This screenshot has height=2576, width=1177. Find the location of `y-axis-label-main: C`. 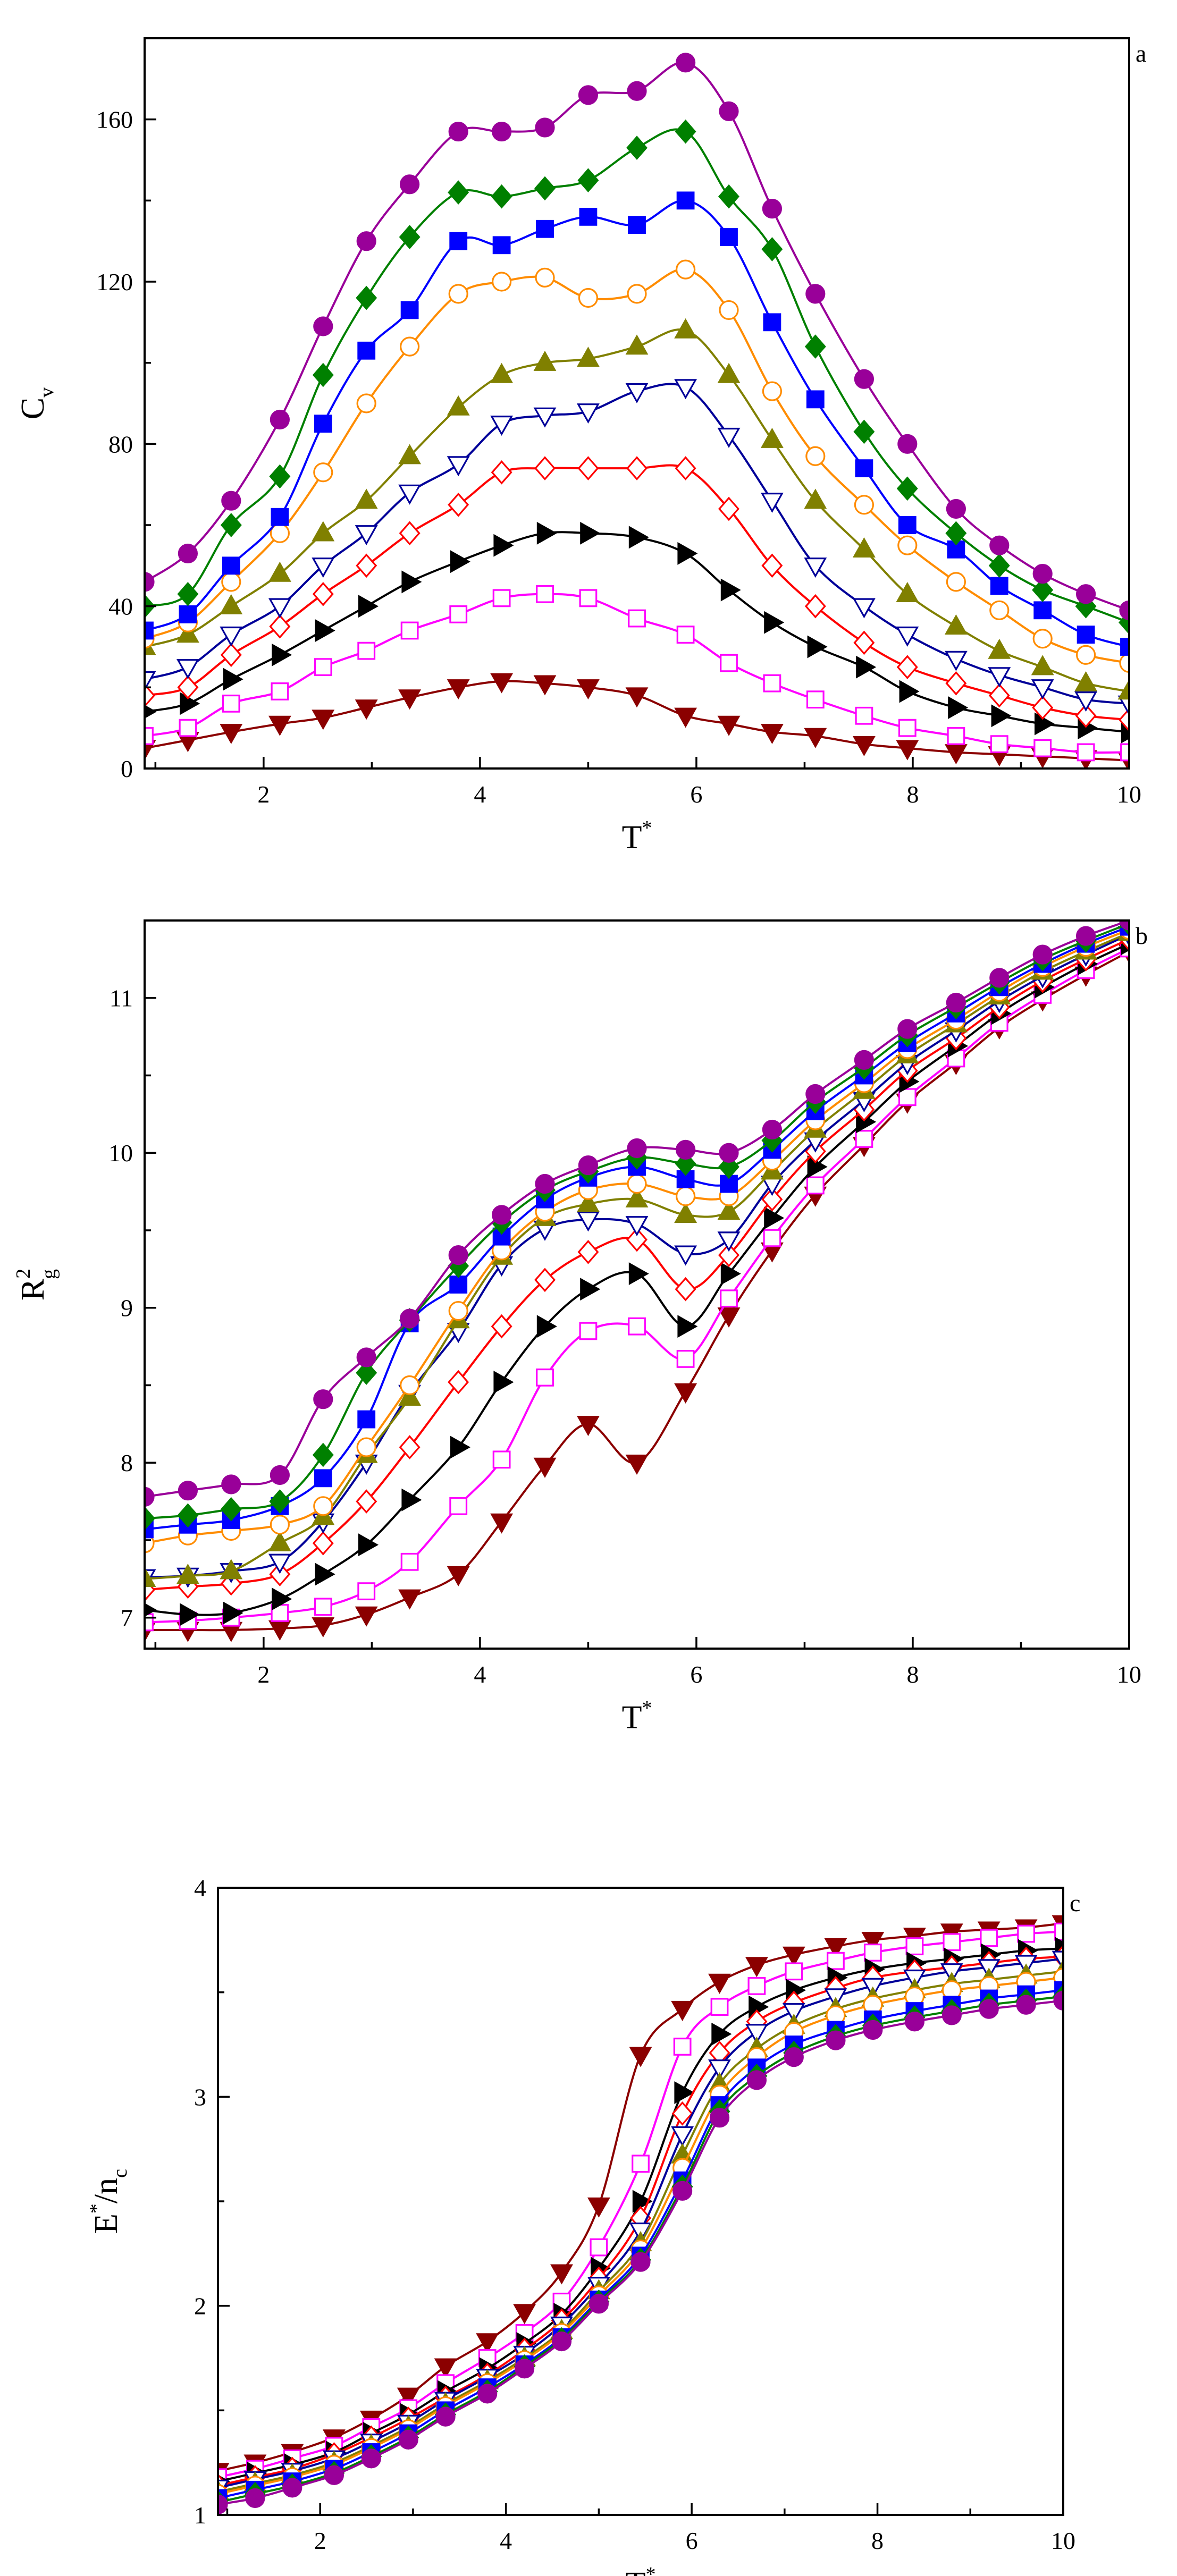

y-axis-label-main: C is located at coordinates (33, 409).